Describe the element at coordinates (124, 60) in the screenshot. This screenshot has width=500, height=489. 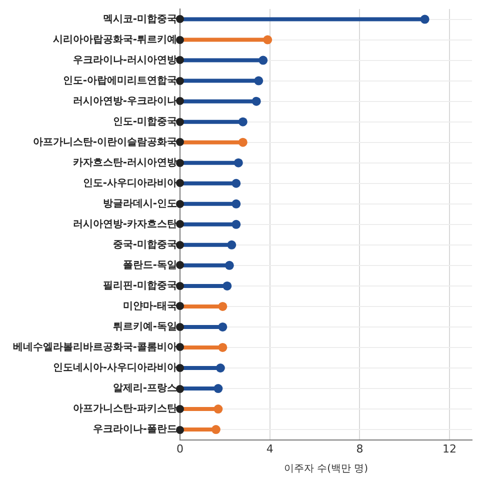
I see `y-tick-label: 우크라이나-러시아연방` at that location.